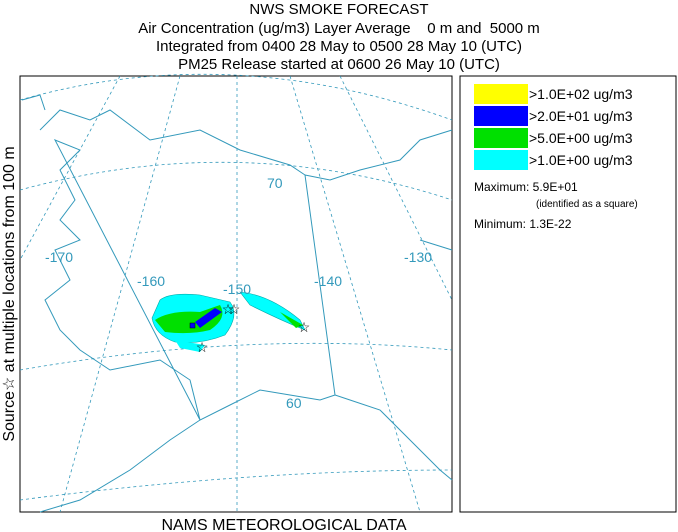 This screenshot has width=678, height=532. What do you see at coordinates (275, 183) in the screenshot?
I see `latitude-label: 70` at bounding box center [275, 183].